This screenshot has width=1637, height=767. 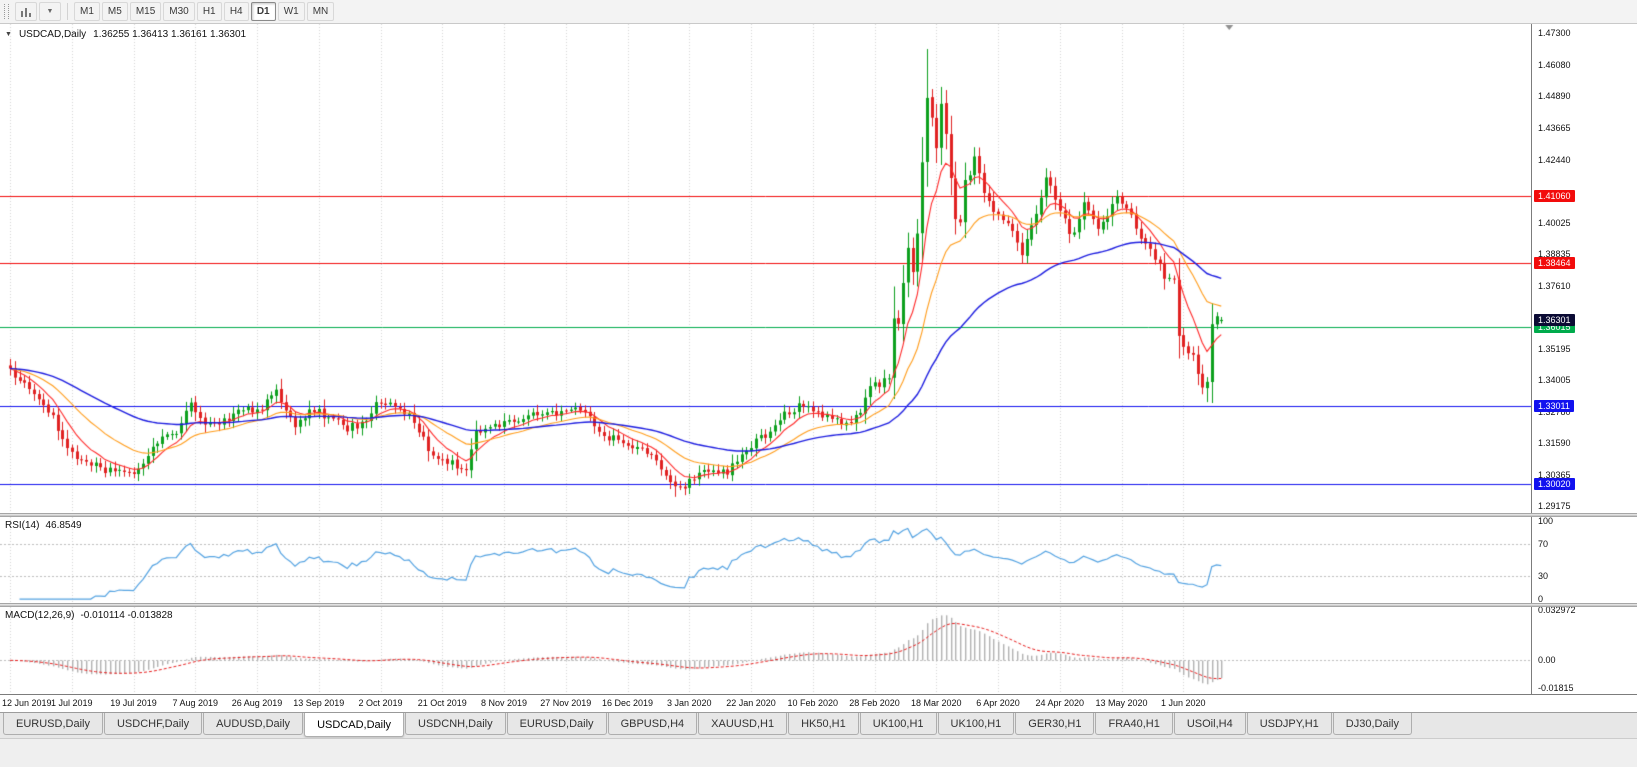 I want to click on chart-ohlc-values: 1.36255 1.36413 1.36161 1.36301, so click(x=170, y=34).